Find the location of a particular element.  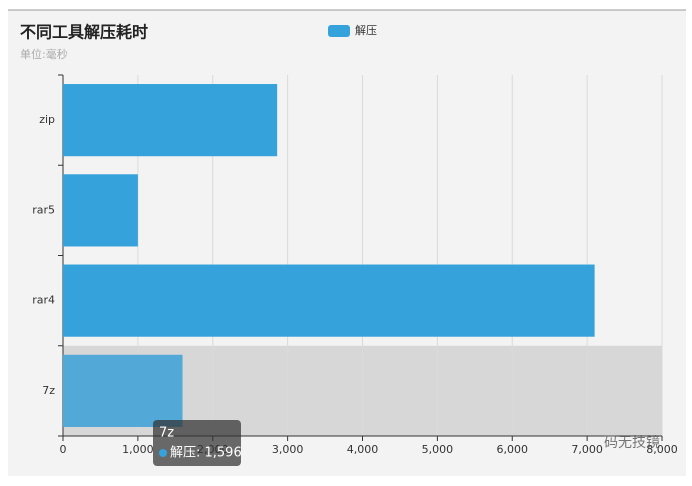

legend-swatch is located at coordinates (339, 31).